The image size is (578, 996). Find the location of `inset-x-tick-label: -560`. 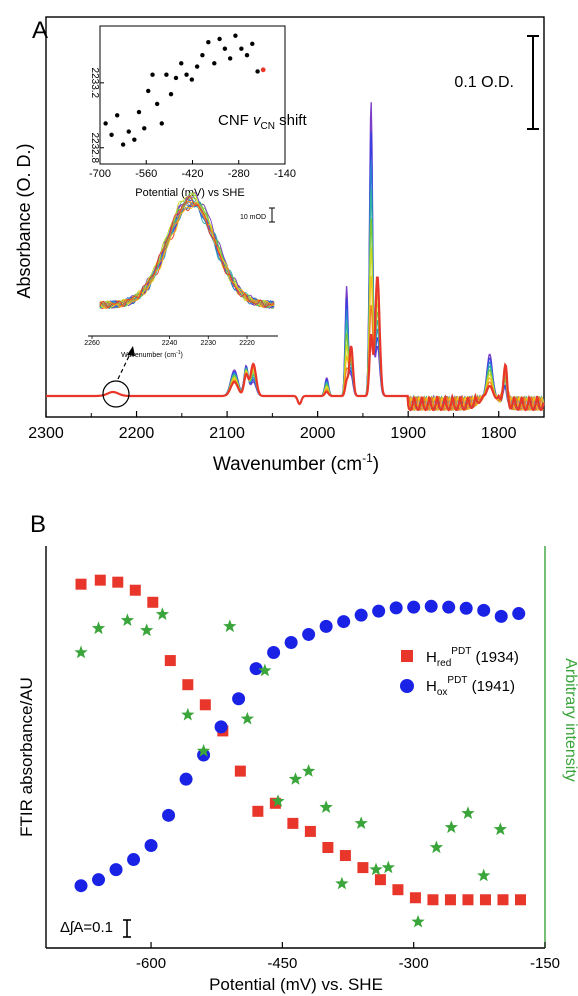

inset-x-tick-label: -560 is located at coordinates (146, 174).